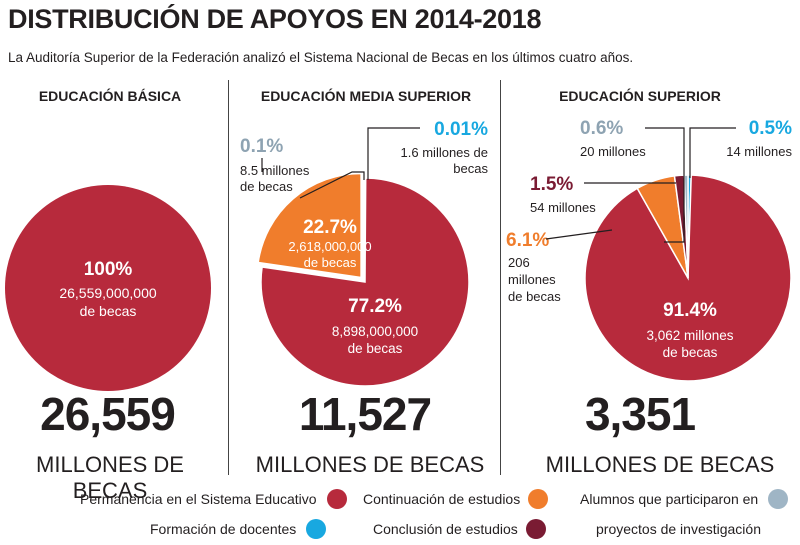 The height and width of the screenshot is (545, 800). Describe the element at coordinates (110, 96) in the screenshot. I see `panel-title-basica: EDUCACIÓN BÁSICA` at that location.